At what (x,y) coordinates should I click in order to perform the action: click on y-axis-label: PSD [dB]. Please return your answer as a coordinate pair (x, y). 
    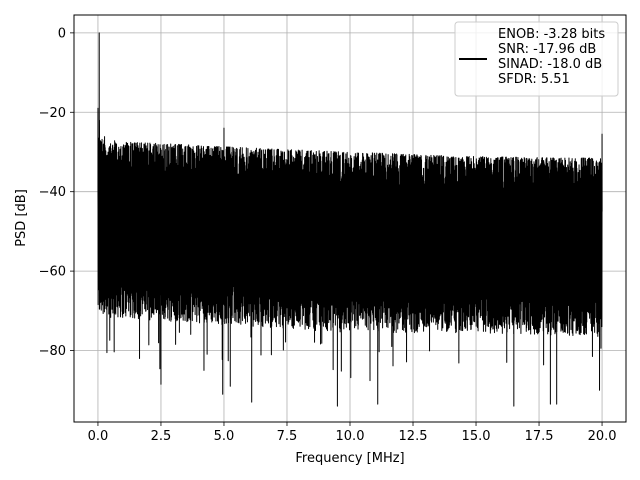
    Looking at the image, I should click on (21, 218).